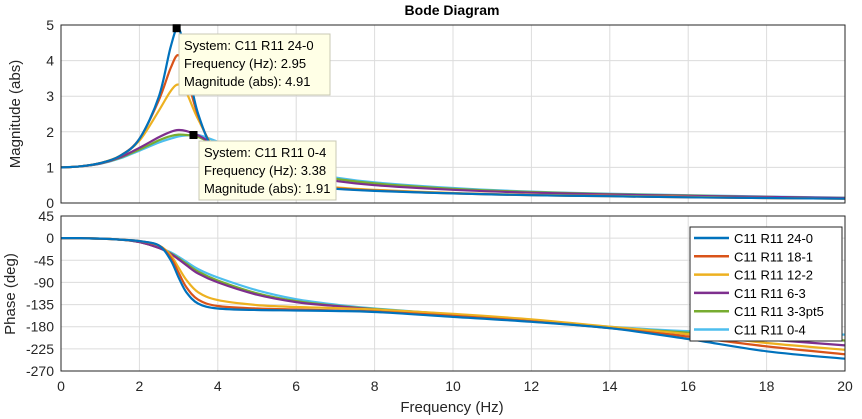 The height and width of the screenshot is (419, 862). What do you see at coordinates (767, 386) in the screenshot?
I see `x-tick-label: 18` at bounding box center [767, 386].